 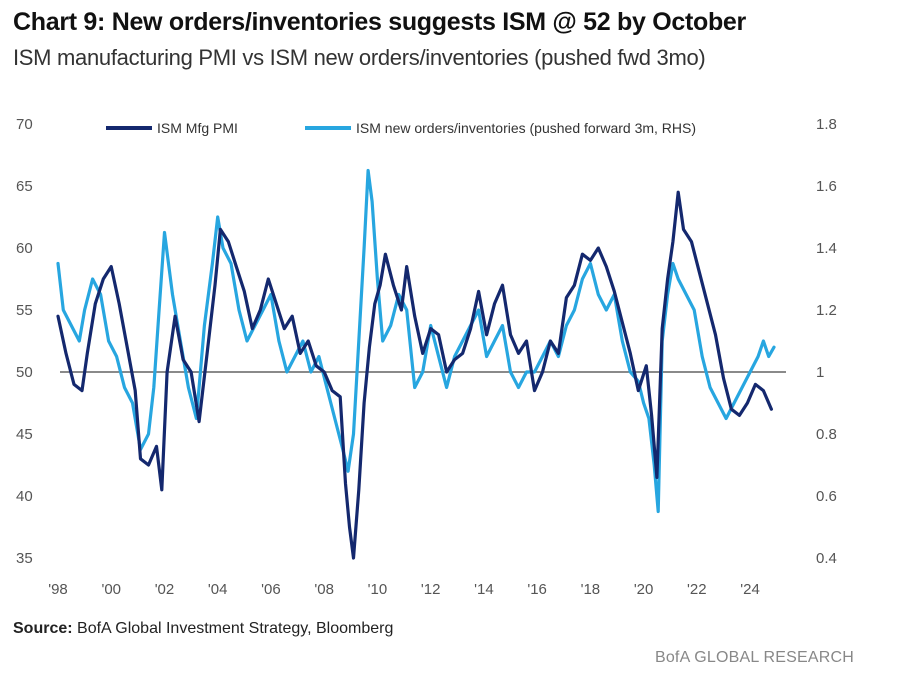 I want to click on x-tick-label: '04, so click(x=218, y=589).